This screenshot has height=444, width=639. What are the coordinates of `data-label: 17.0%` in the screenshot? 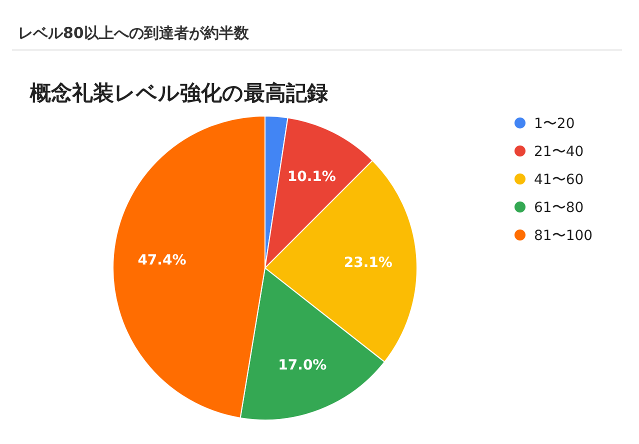 It's located at (302, 365).